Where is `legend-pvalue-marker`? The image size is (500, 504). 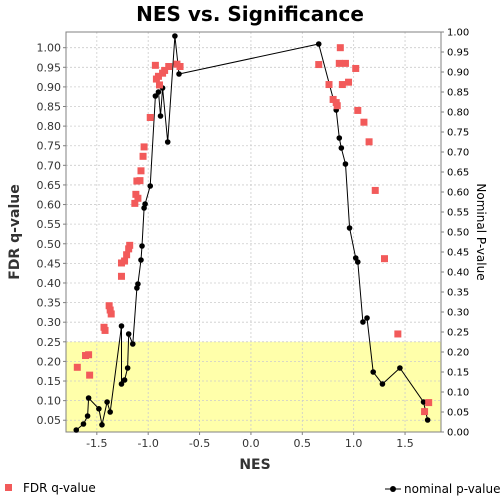 legend-pvalue-marker is located at coordinates (393, 489).